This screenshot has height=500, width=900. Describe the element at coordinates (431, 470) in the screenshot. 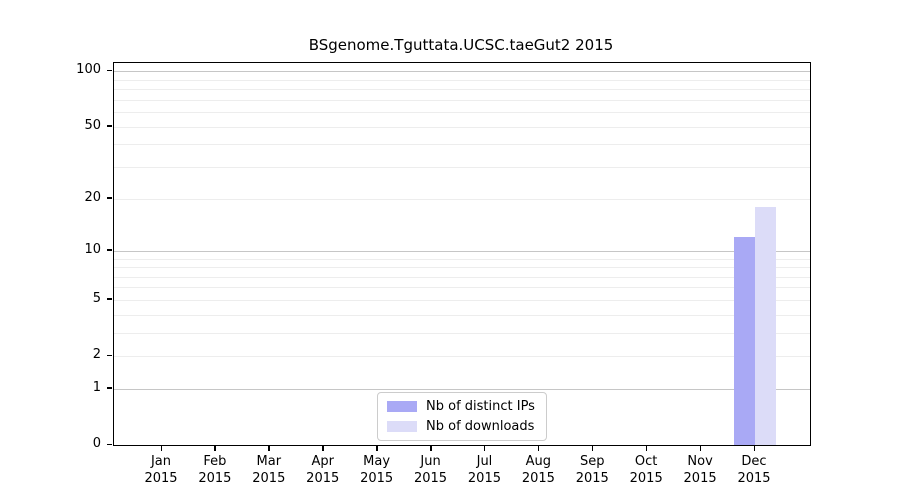

I see `x-tick-label: Jun 2015` at that location.